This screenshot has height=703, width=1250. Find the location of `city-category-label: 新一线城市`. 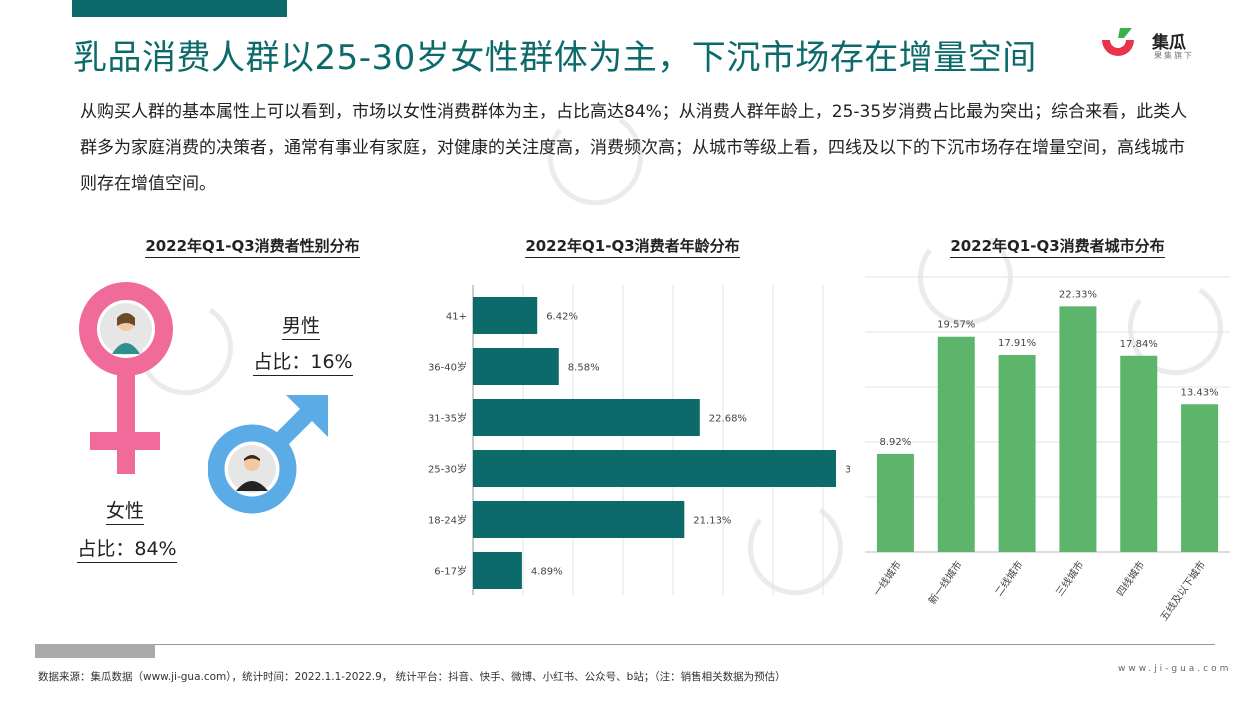

city-category-label: 新一线城市 is located at coordinates (944, 582).